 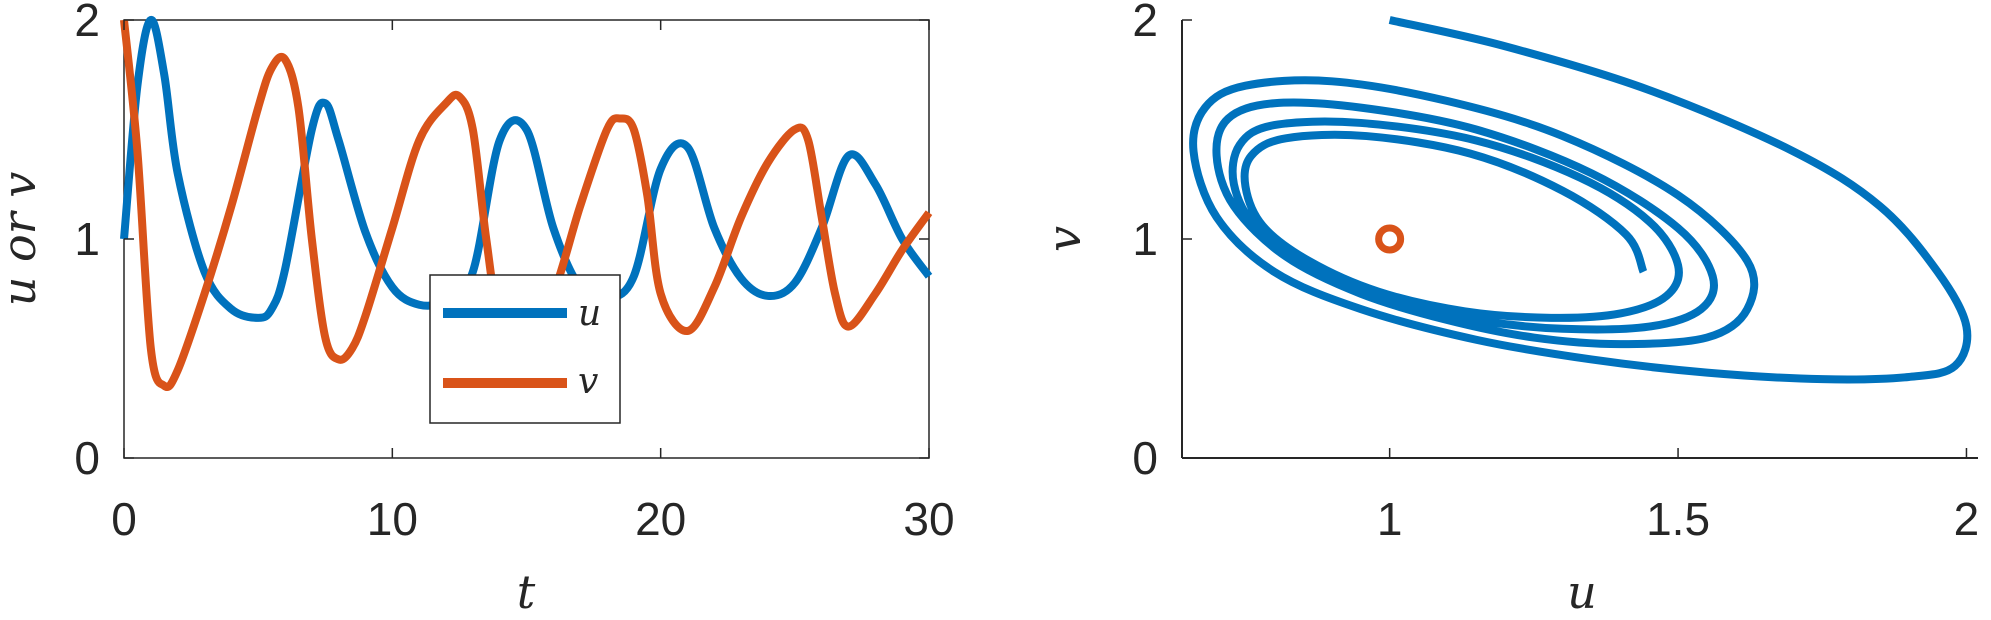 What do you see at coordinates (1145, 458) in the screenshot?
I see `right-y-tick-label: 0` at bounding box center [1145, 458].